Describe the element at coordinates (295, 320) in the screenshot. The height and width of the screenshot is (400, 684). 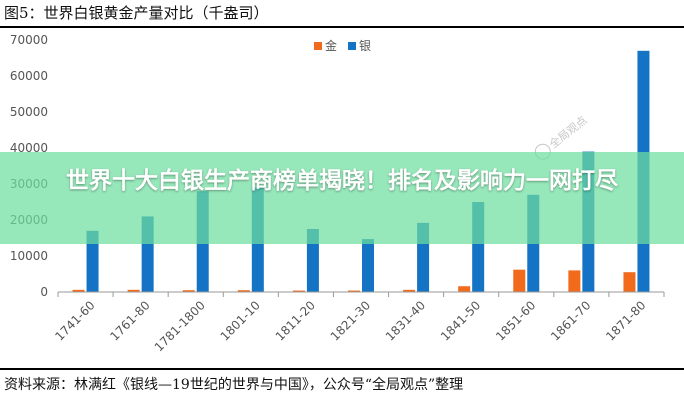
I see `x-tick-label: 1811-20` at that location.